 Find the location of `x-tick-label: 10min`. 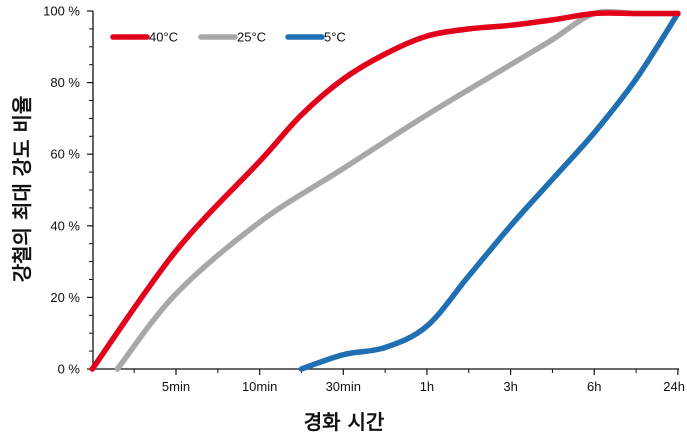

x-tick-label: 10min is located at coordinates (259, 386).